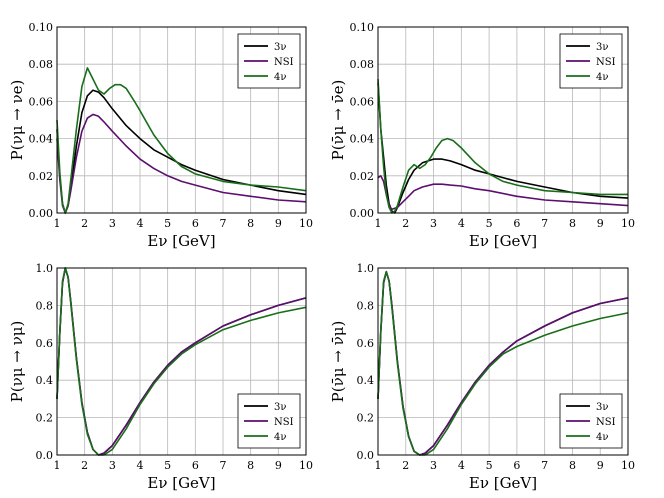 The image size is (664, 498). Describe the element at coordinates (17, 362) in the screenshot. I see `y-axis-label: P(νμ → νμ)` at that location.